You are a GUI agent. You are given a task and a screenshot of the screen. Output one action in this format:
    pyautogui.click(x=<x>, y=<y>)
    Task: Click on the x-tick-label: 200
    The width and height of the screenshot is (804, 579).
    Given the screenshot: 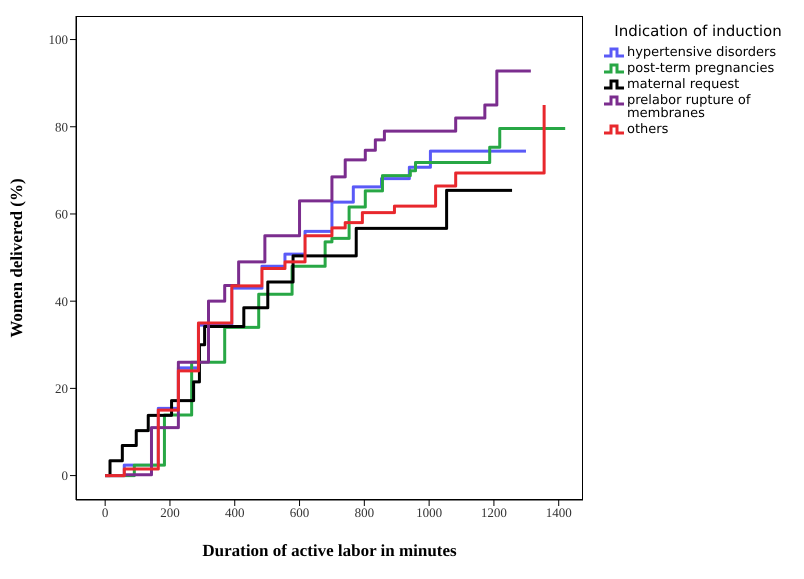 What is the action you would take?
    pyautogui.click(x=170, y=512)
    